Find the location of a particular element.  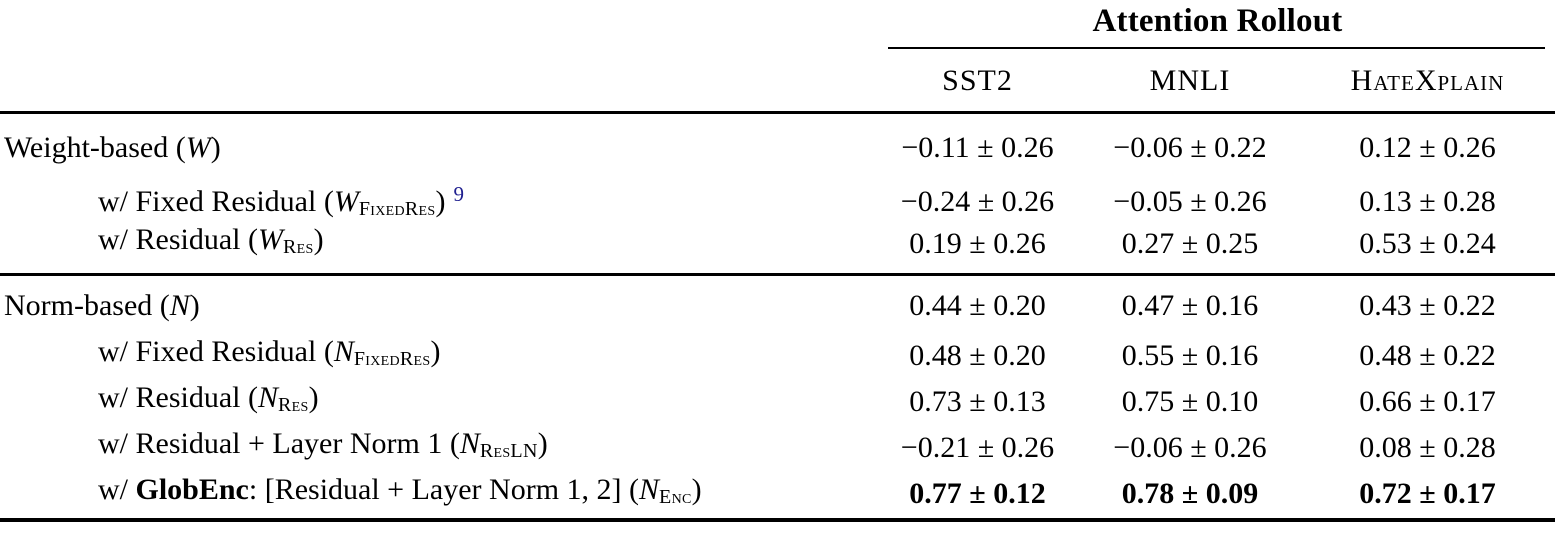

row-label: w/ Residual + Layer Norm 1 (NResLN) is located at coordinates (437, 447).